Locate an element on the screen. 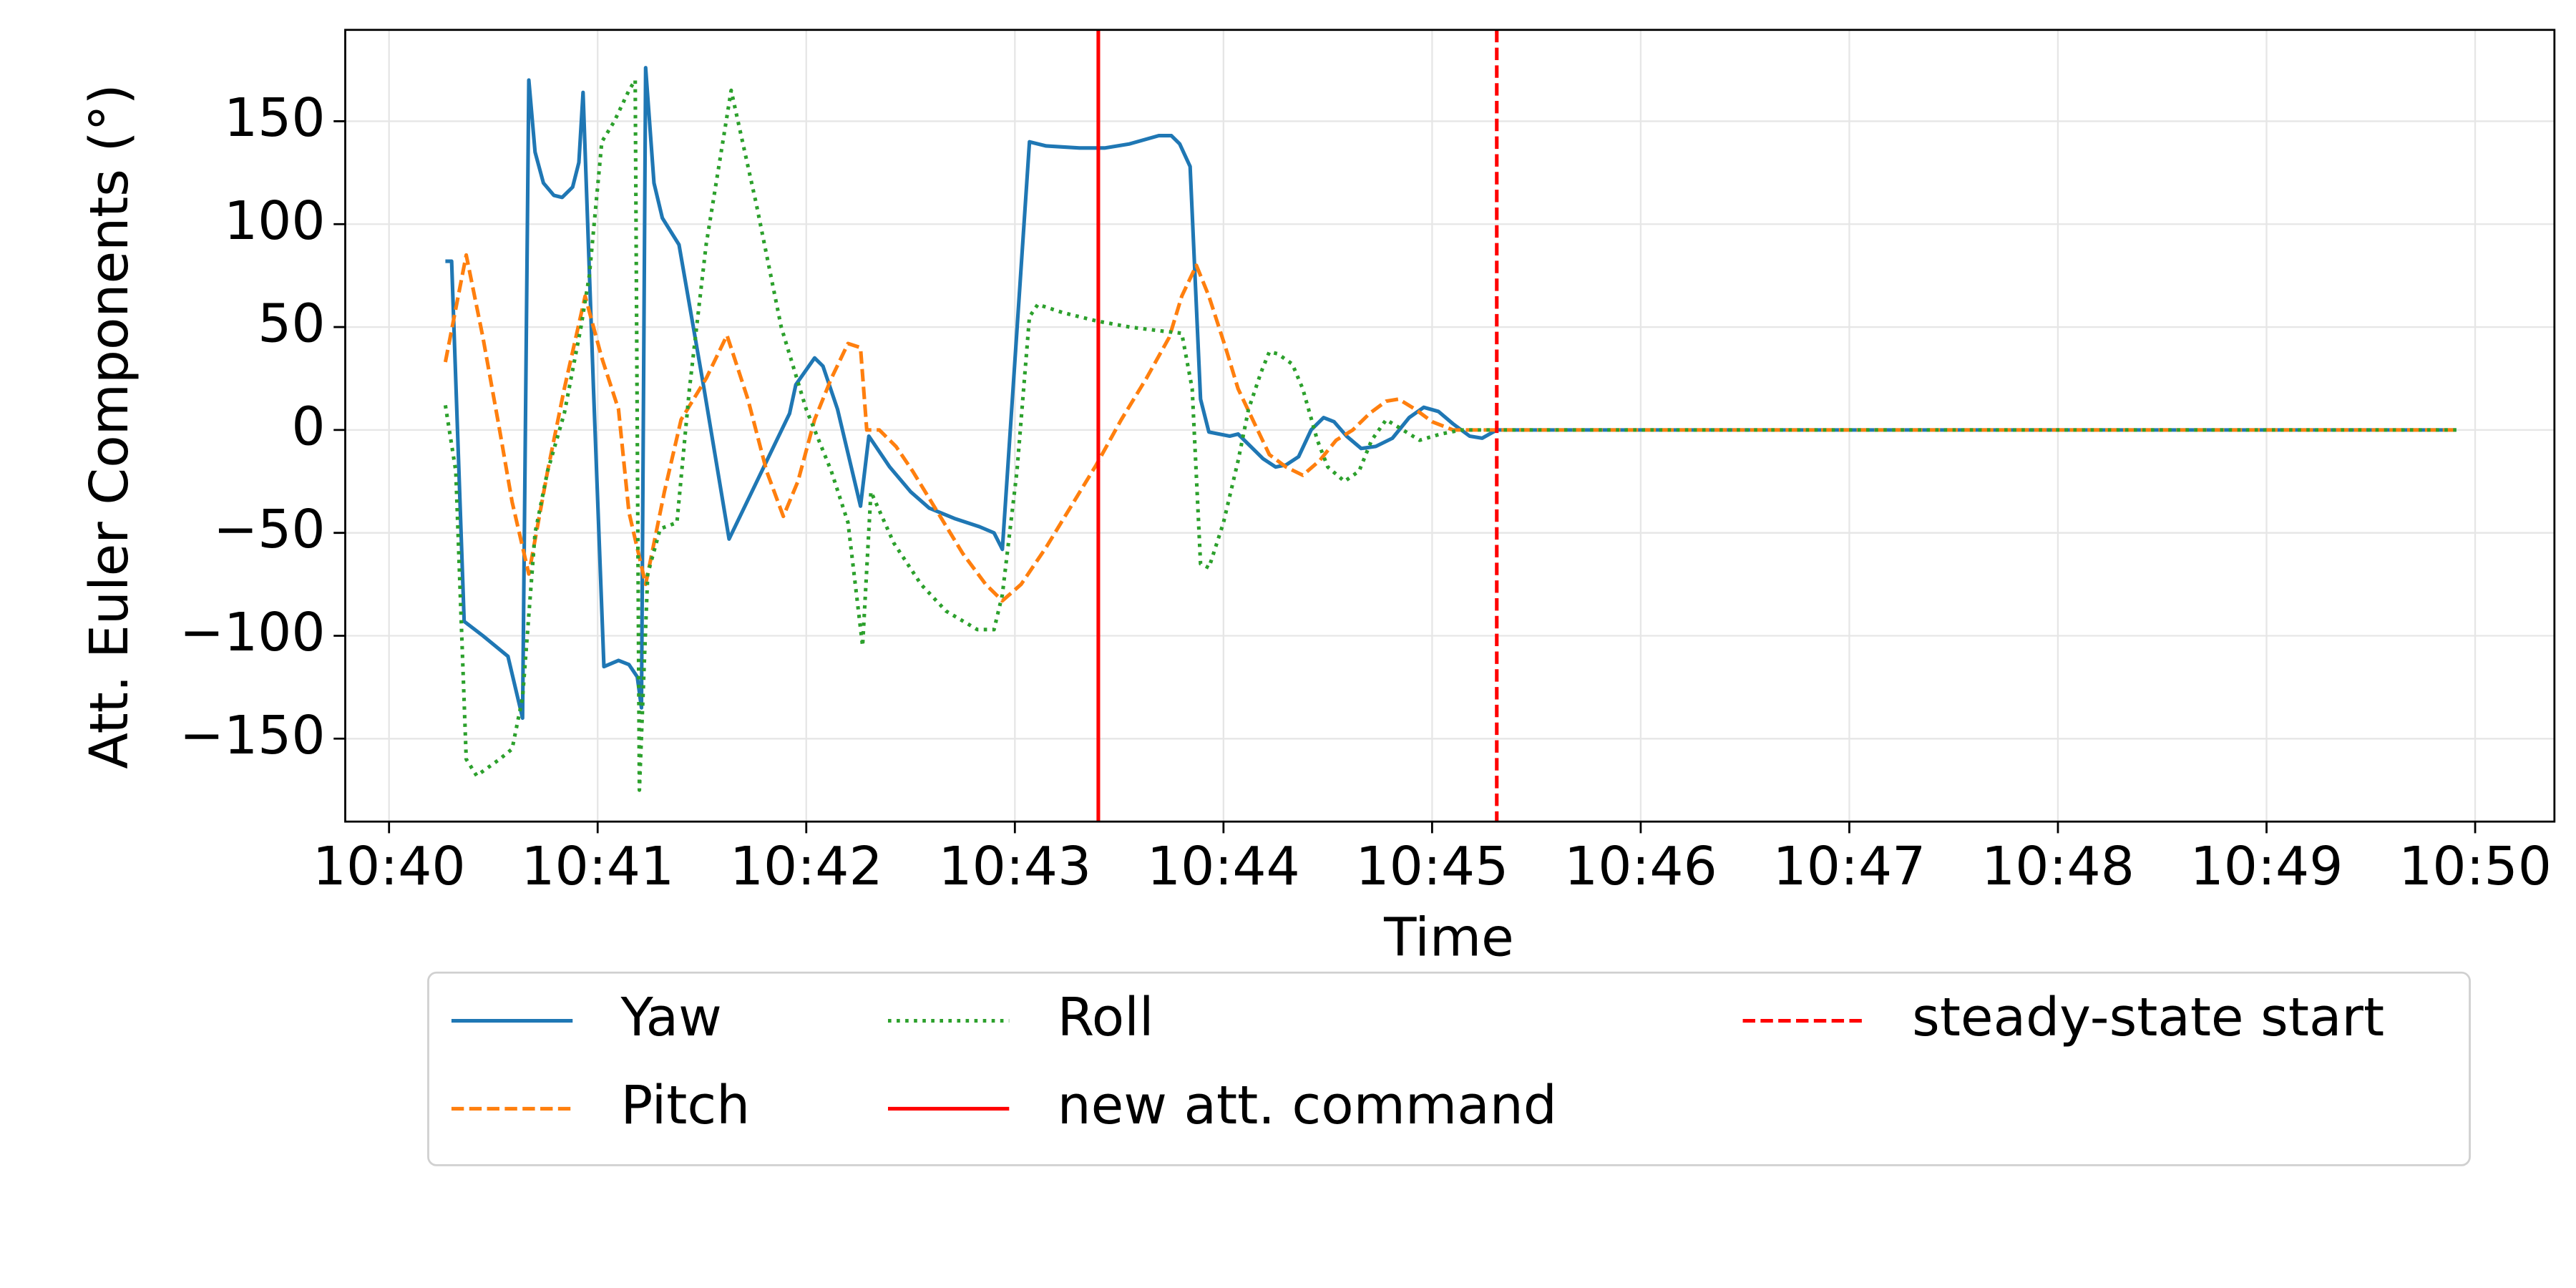  y-tick-label: 0 is located at coordinates (308, 426).